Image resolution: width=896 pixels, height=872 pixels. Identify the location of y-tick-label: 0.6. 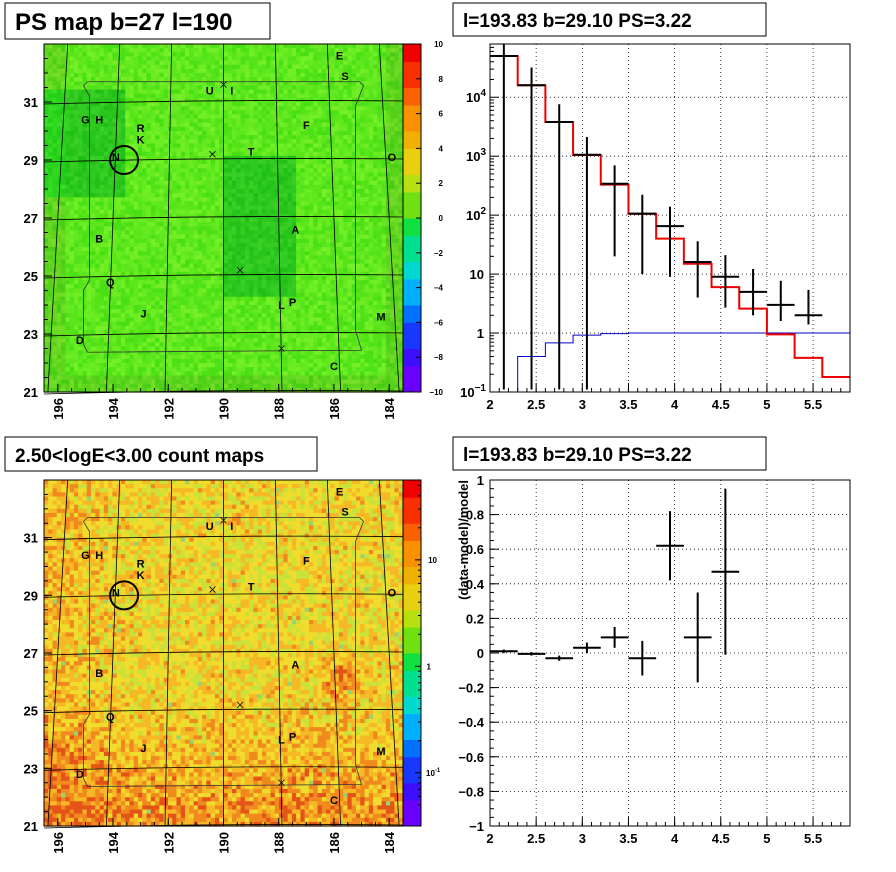
(475, 549).